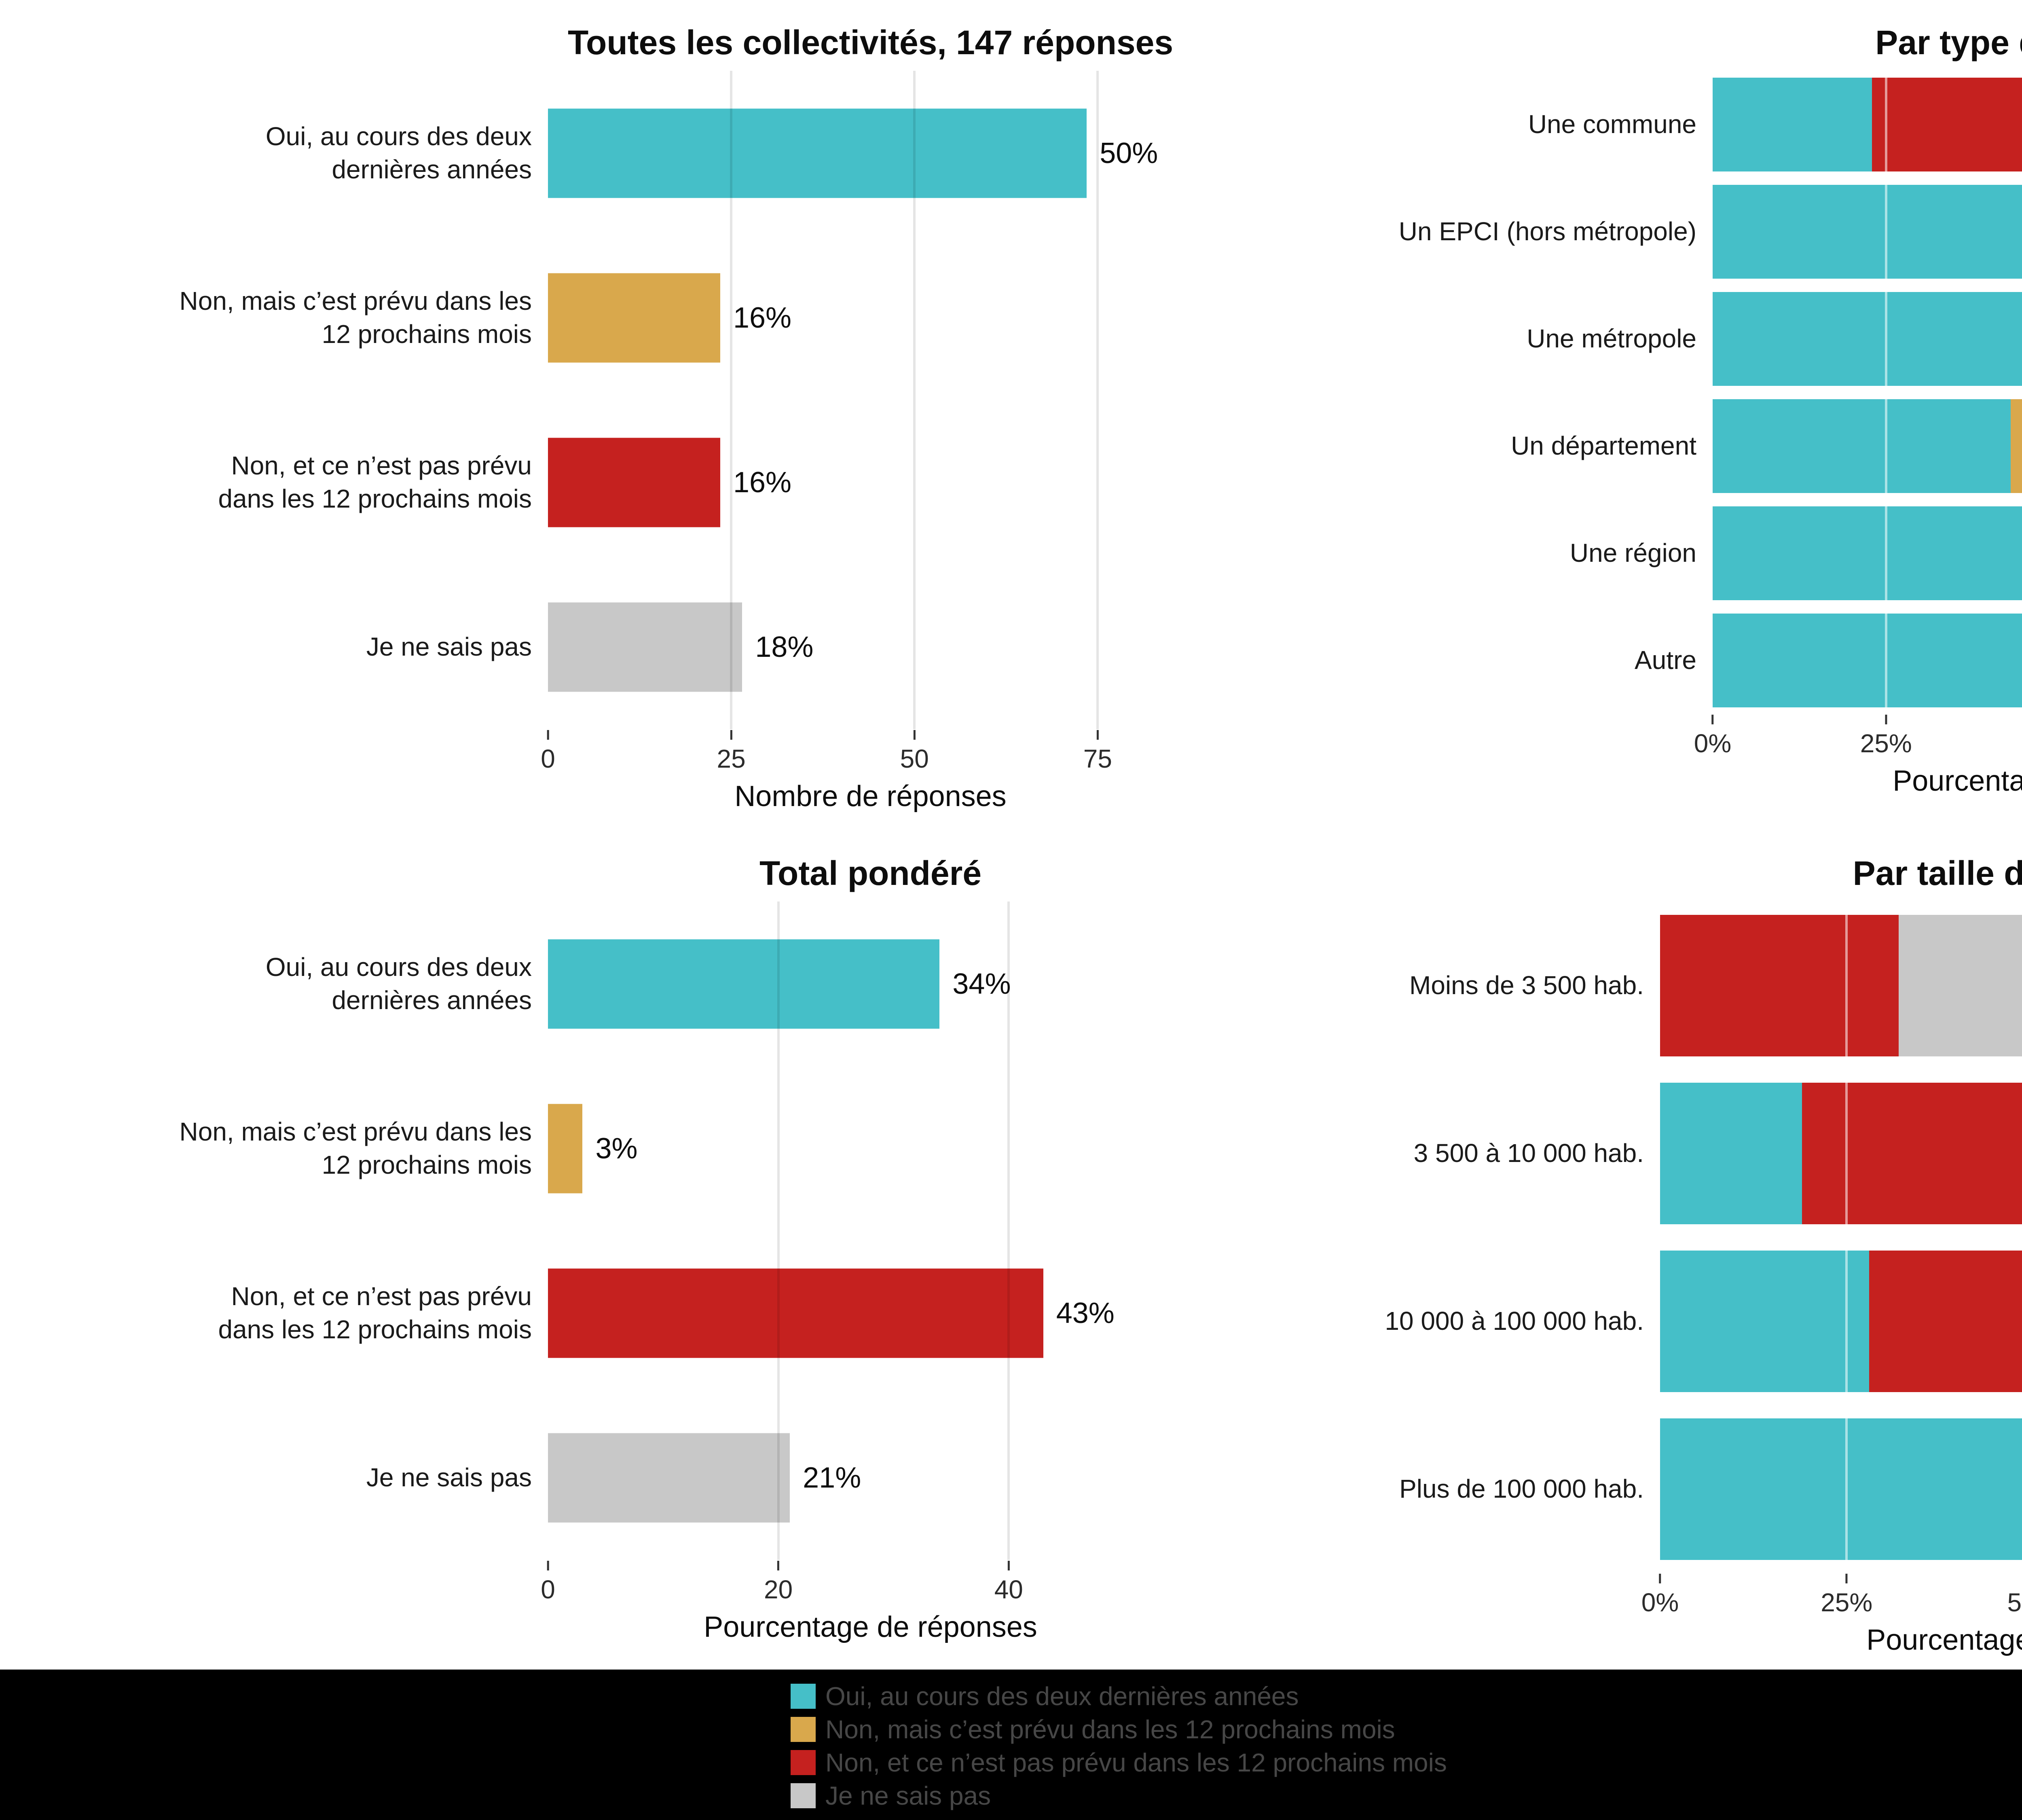 The image size is (2022, 1820). What do you see at coordinates (1632, 552) in the screenshot?
I see `category-label: Une région` at bounding box center [1632, 552].